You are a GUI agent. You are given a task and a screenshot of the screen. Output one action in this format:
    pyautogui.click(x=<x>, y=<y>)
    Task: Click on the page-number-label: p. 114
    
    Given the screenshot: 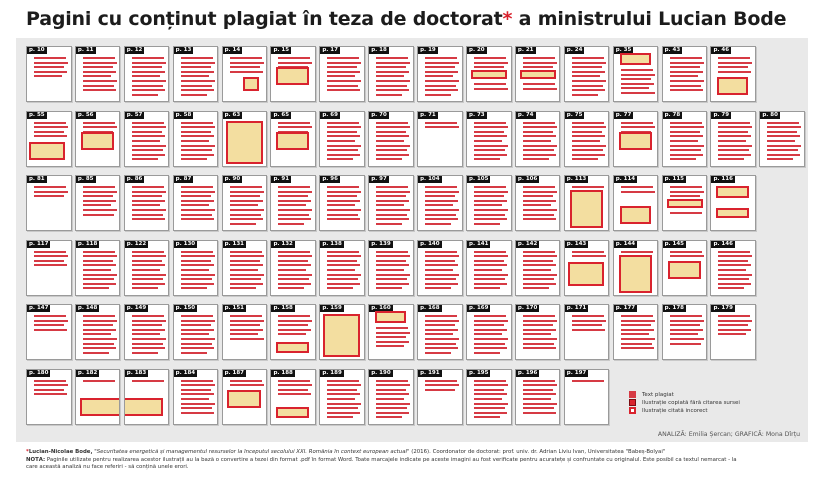 What is the action you would take?
    pyautogui.click(x=625, y=179)
    